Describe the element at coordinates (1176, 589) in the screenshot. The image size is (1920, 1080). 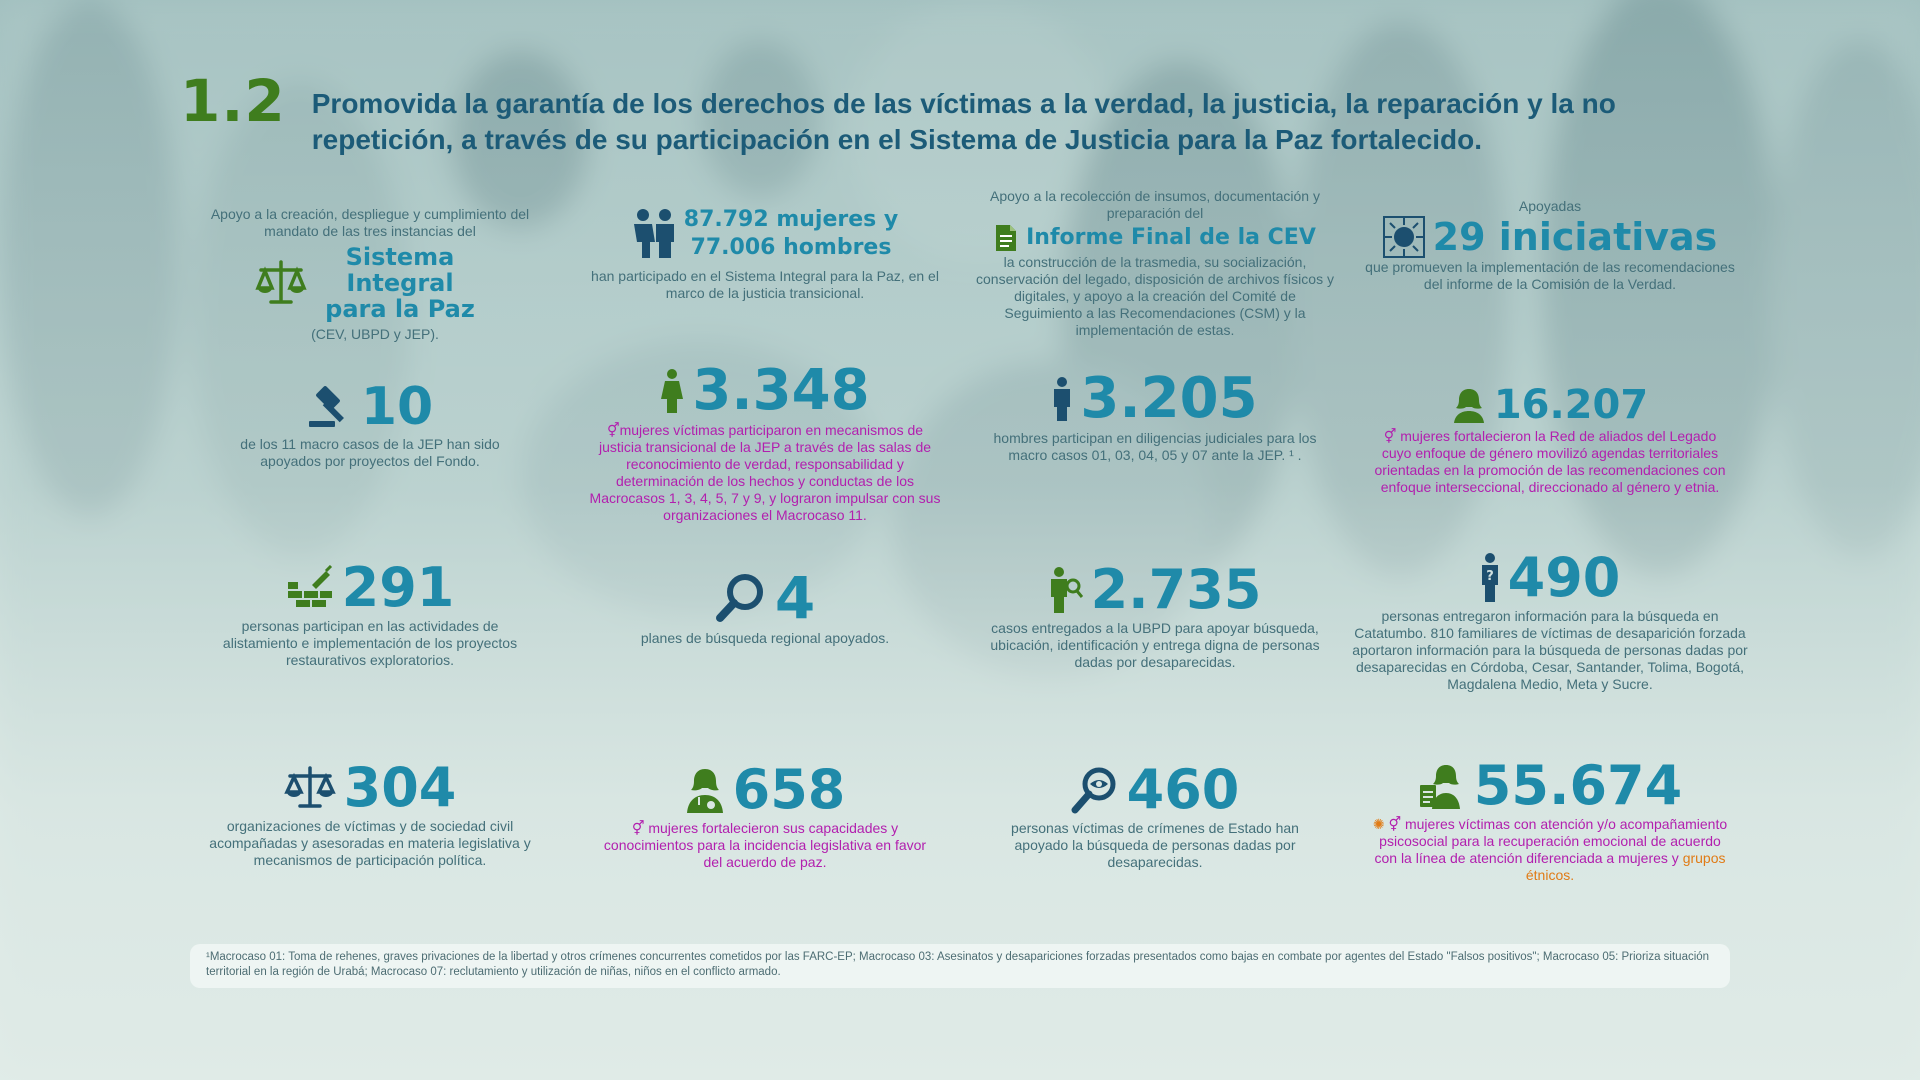
I see `stat-value: 2.735` at that location.